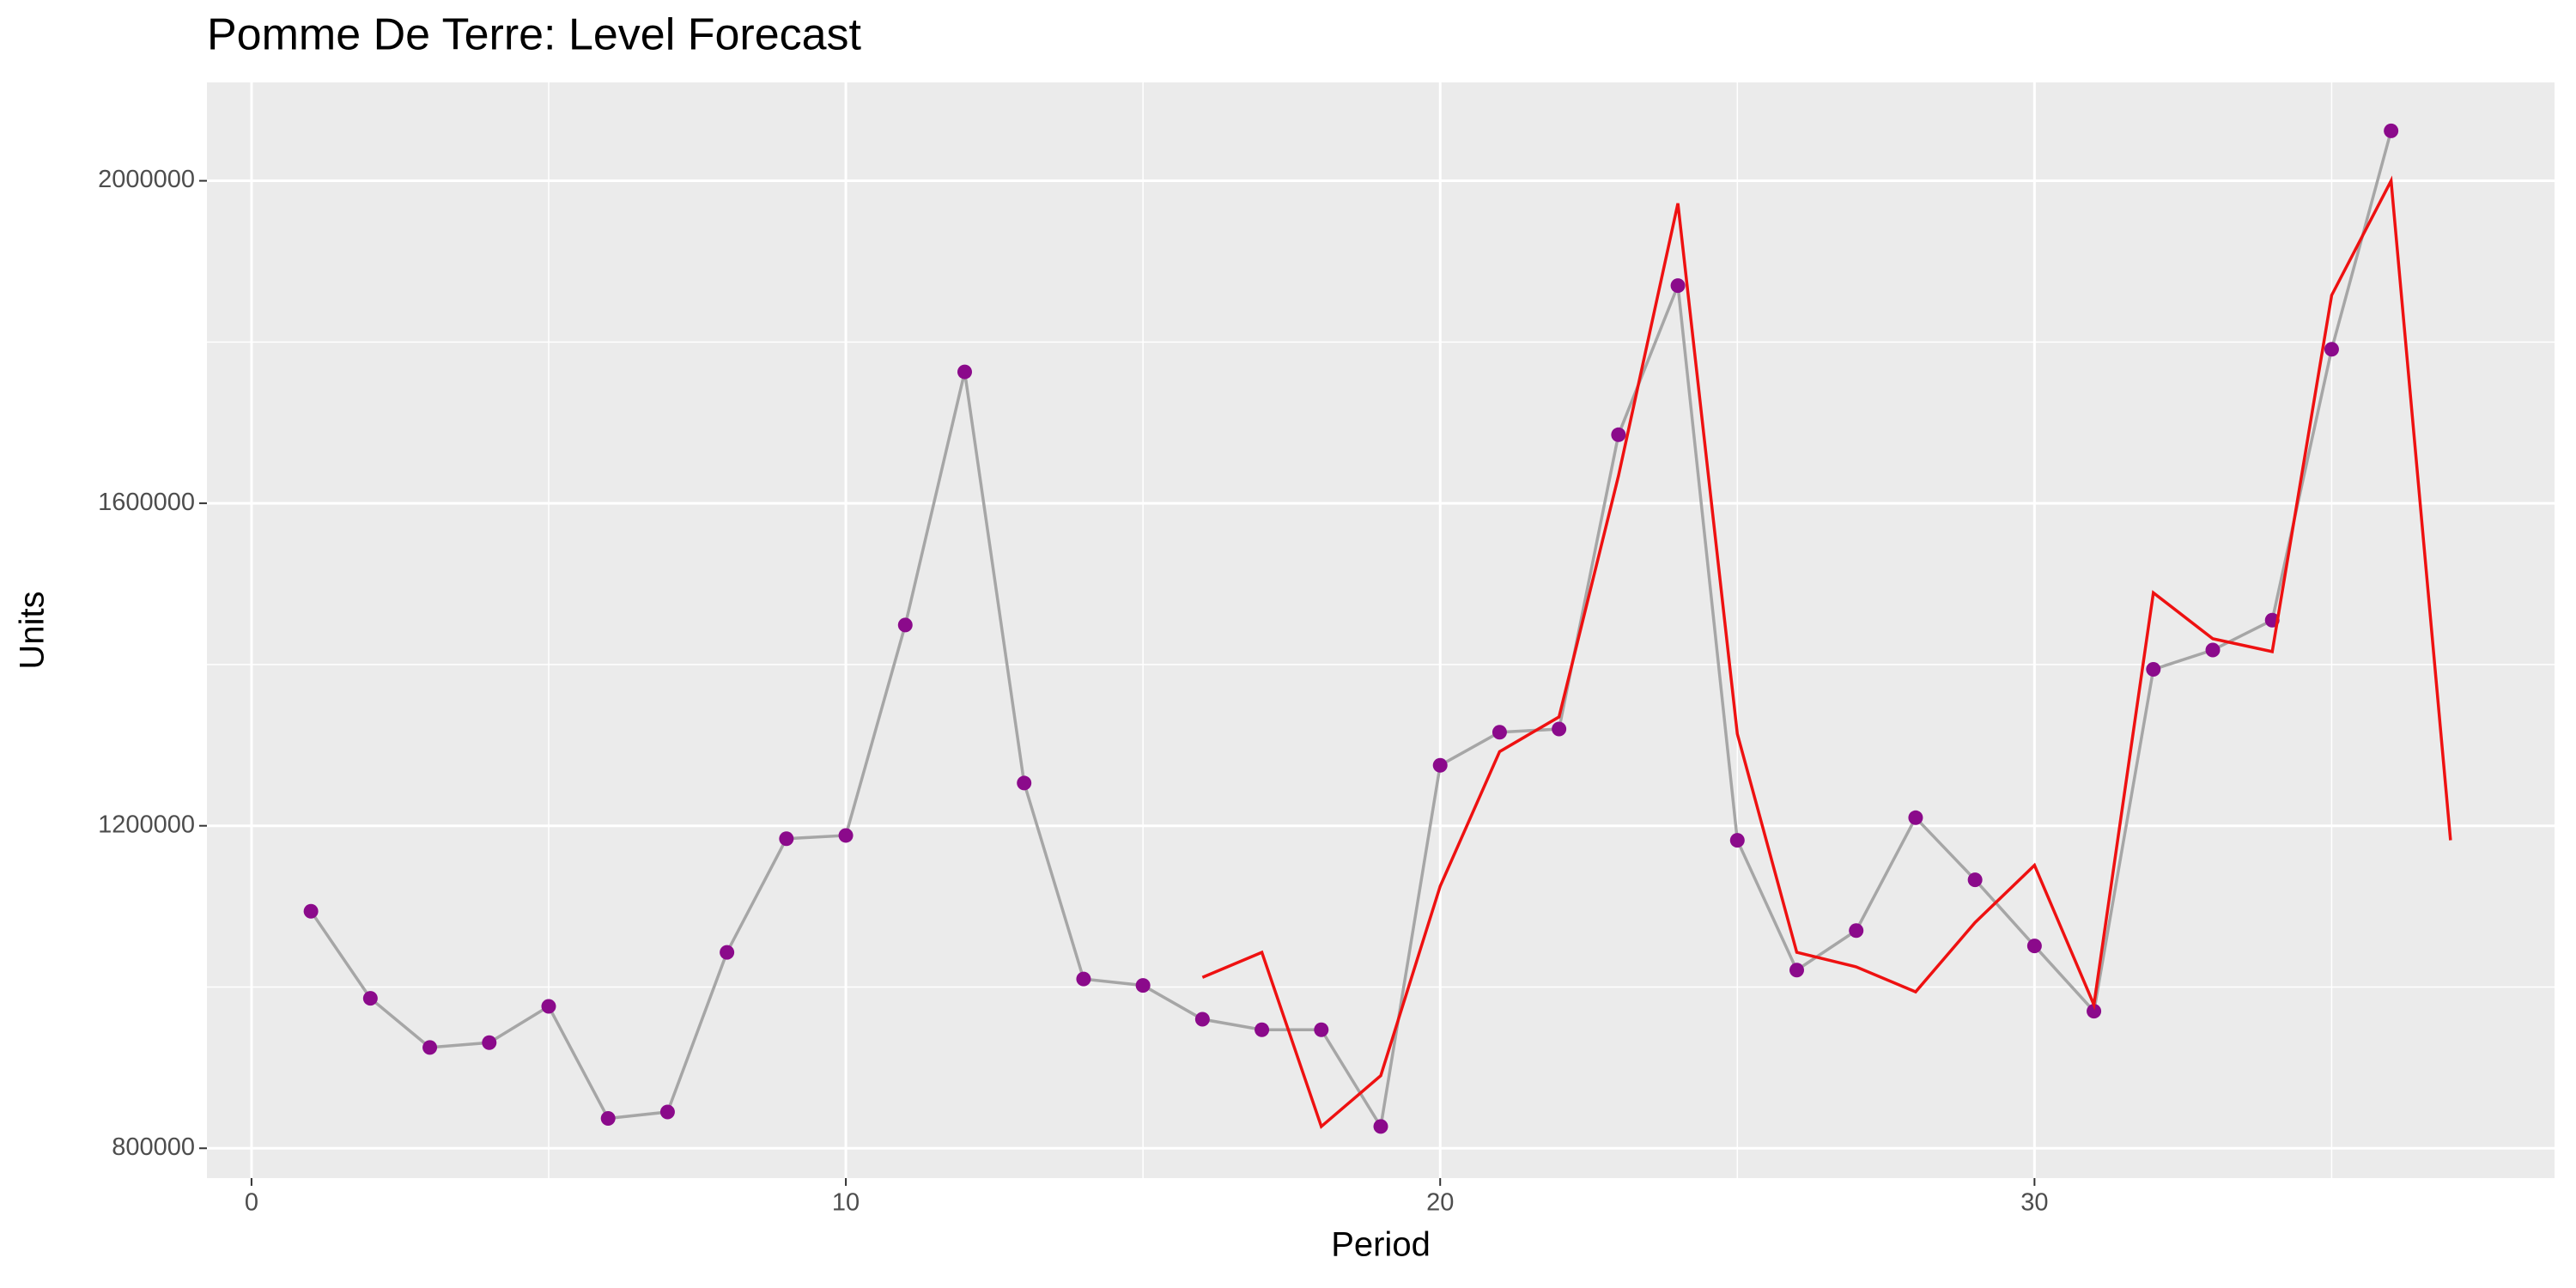 Image resolution: width=2576 pixels, height=1288 pixels. Describe the element at coordinates (146, 503) in the screenshot. I see `y-tick-label: 1600000` at that location.